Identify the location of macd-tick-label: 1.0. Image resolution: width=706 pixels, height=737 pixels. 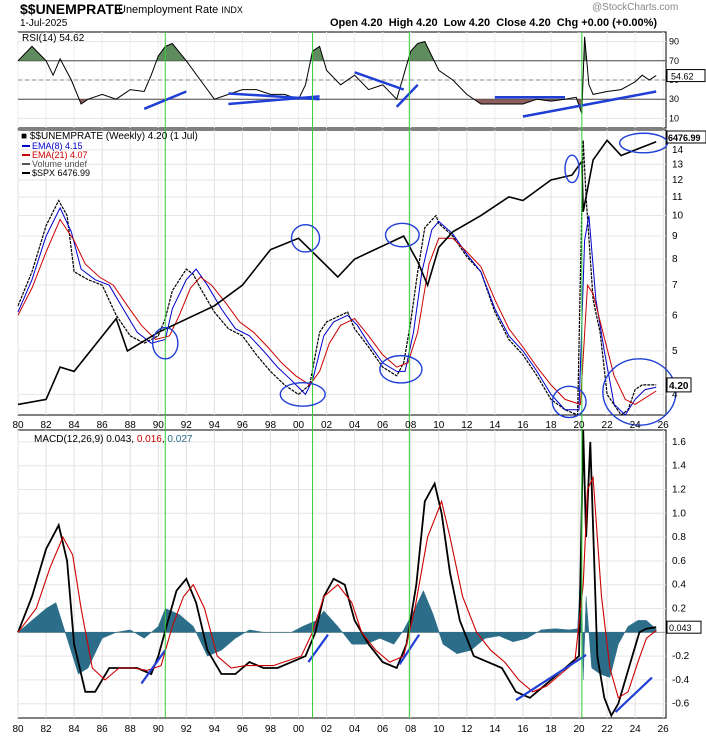
(679, 513).